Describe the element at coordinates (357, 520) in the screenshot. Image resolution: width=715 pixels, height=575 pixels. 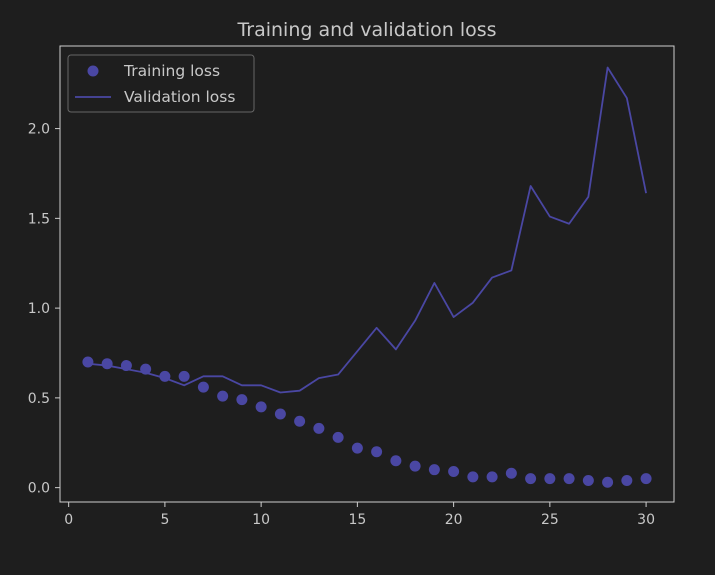
I see `x-tick-label: 15` at that location.